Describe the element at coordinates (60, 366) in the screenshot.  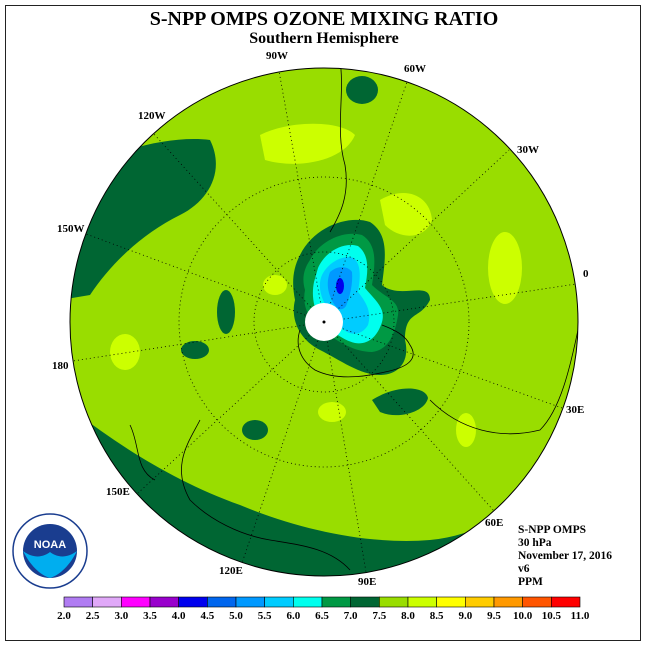
I see `lon-label-180: 180` at that location.